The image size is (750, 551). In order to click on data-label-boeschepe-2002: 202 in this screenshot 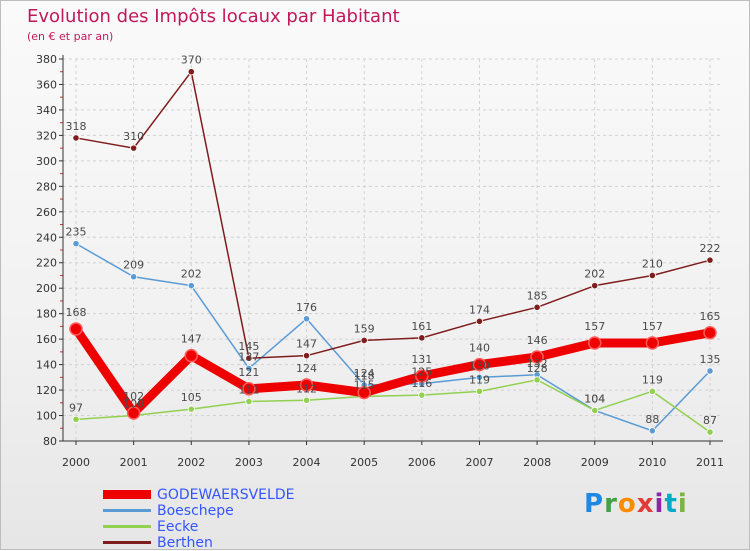, I will do `click(191, 274)`.